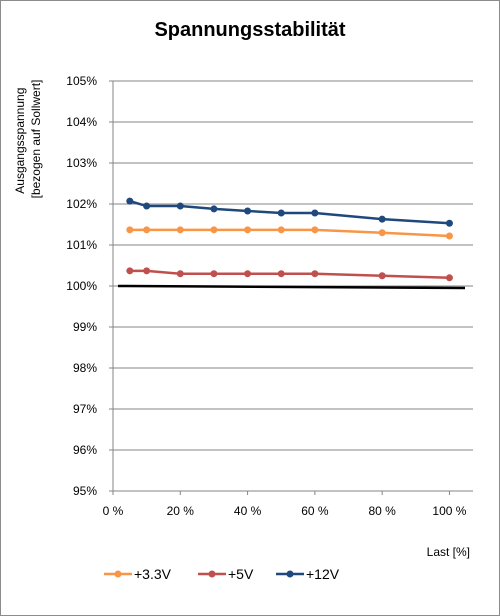 Image resolution: width=500 pixels, height=616 pixels. Describe the element at coordinates (248, 511) in the screenshot. I see `x-tick-label: 40 %` at that location.